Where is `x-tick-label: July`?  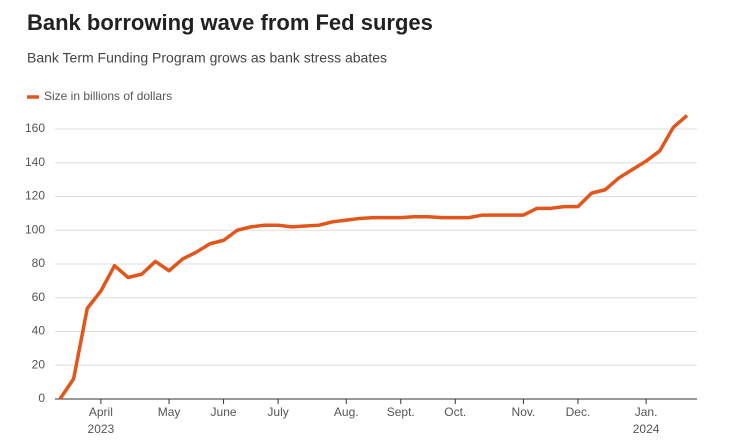 x-tick-label: July is located at coordinates (277, 412).